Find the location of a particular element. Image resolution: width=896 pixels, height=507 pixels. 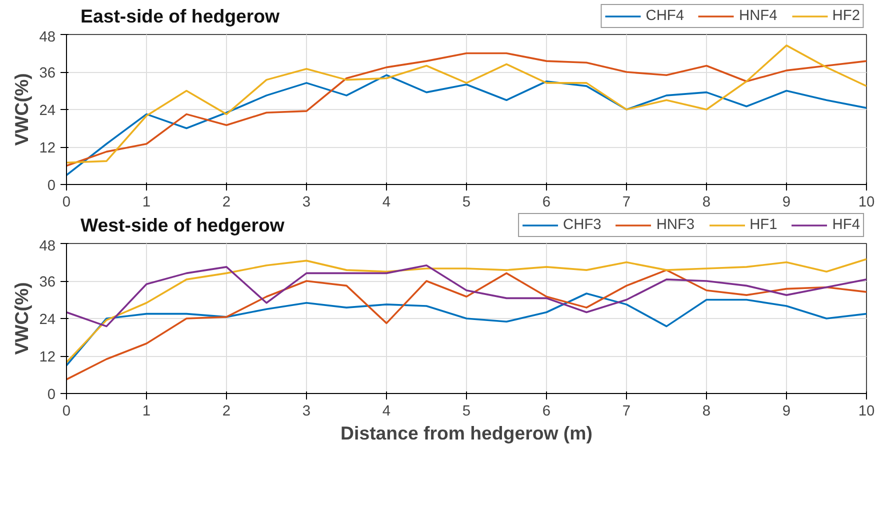

legend-label: HNF3 is located at coordinates (675, 225).